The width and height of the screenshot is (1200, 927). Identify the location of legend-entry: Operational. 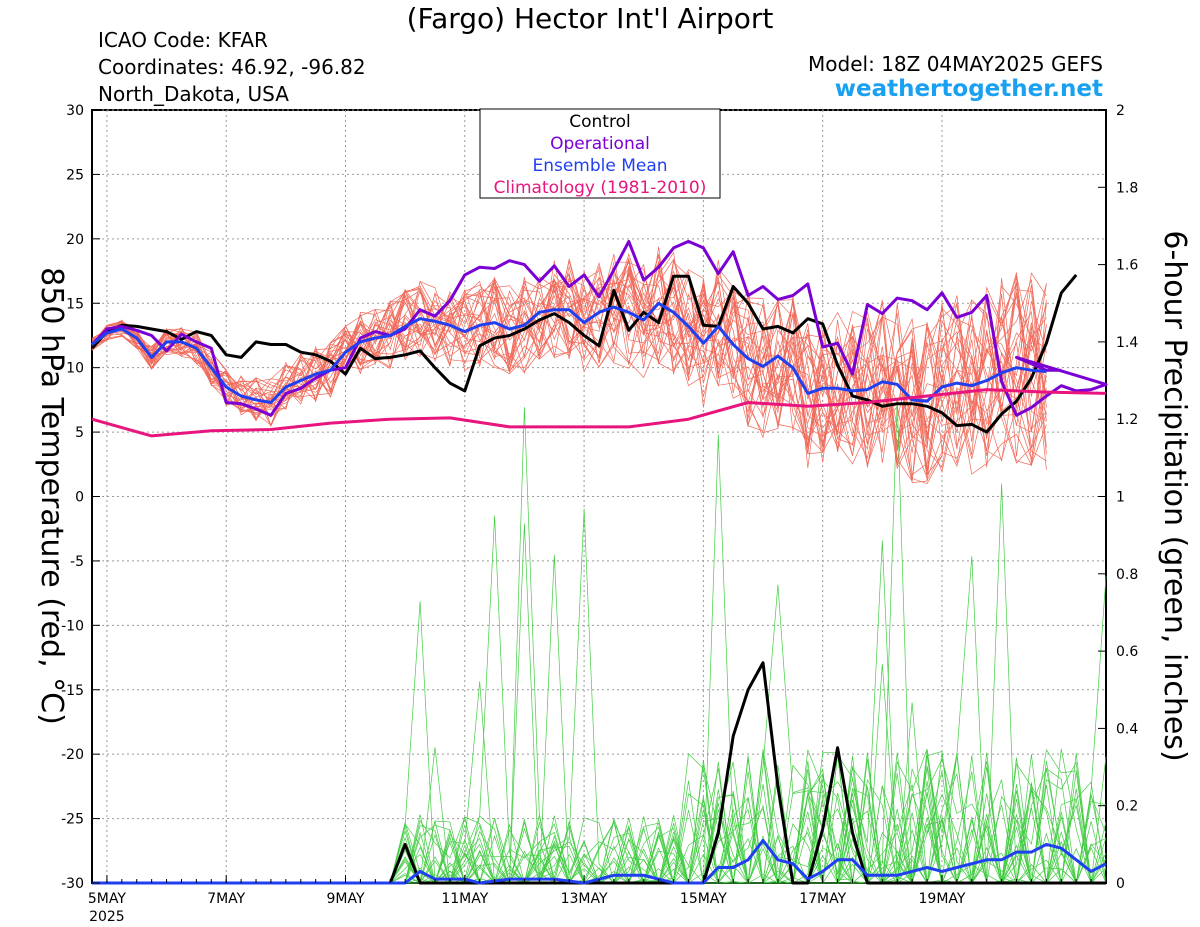
(600, 144).